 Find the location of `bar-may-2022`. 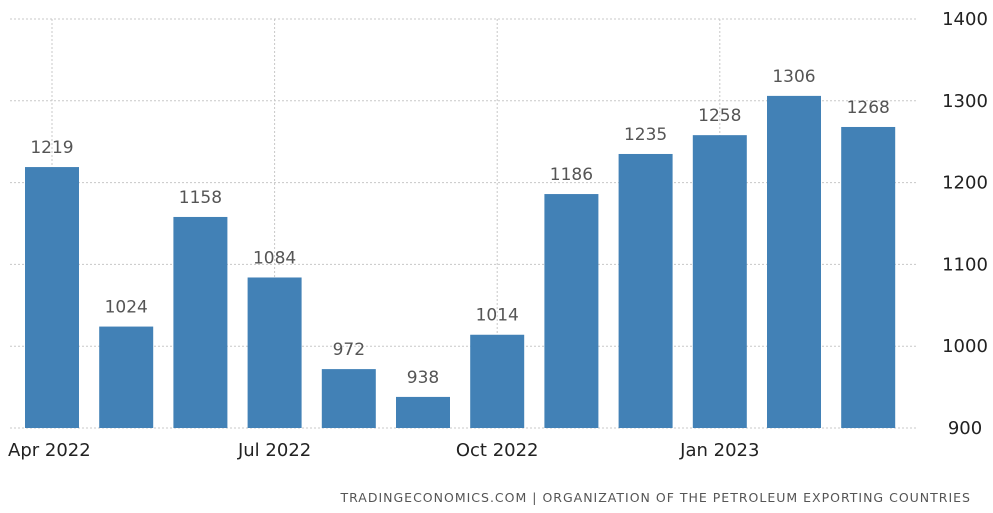

bar-may-2022 is located at coordinates (126, 377).